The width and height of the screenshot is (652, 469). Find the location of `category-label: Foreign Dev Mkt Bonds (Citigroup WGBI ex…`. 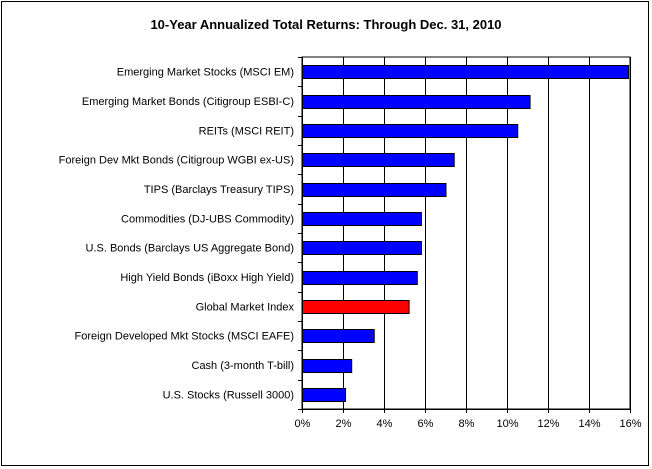

category-label: Foreign Dev Mkt Bonds (Citigroup WGBI ex… is located at coordinates (176, 161).